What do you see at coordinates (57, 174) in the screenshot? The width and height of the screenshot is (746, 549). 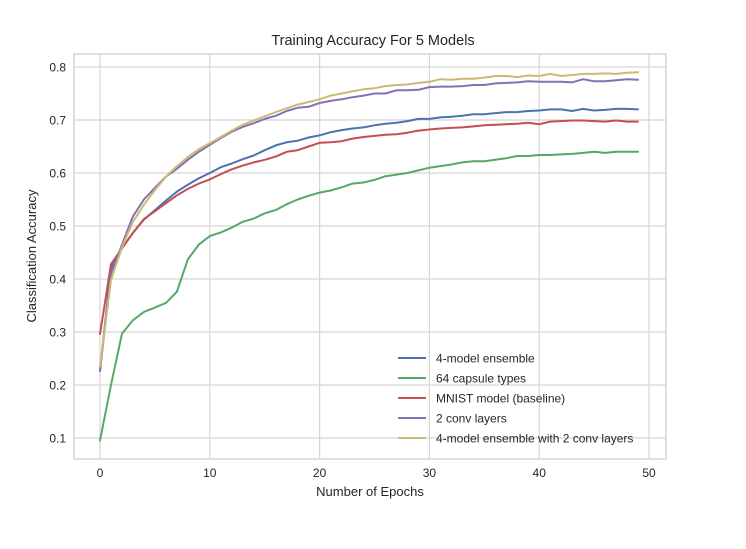 I see `y-tick-label: 0.6` at bounding box center [57, 174].